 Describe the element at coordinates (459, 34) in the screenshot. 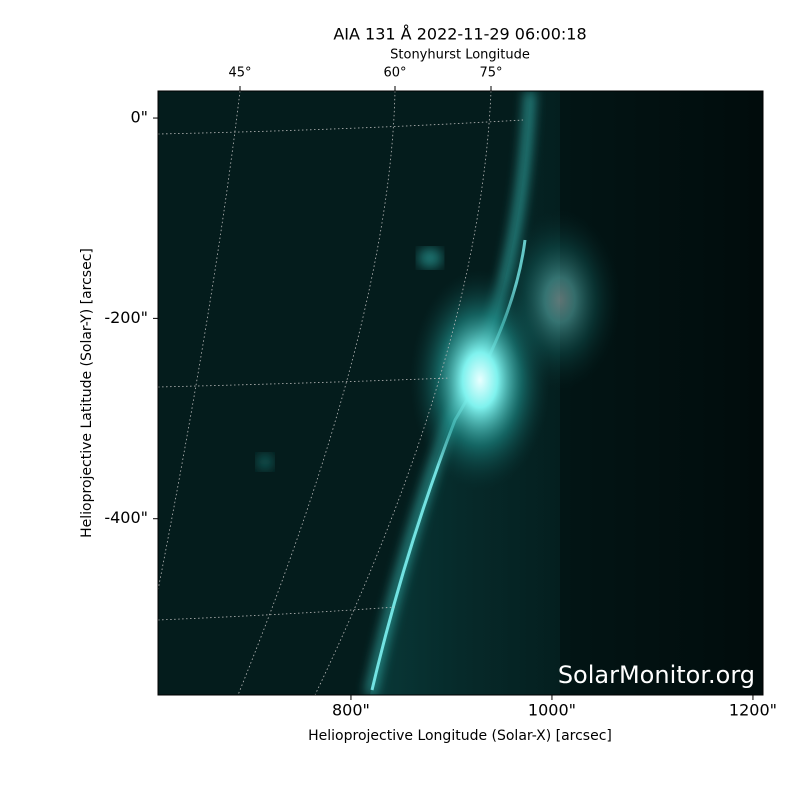

I see `title: AIA 131 Å 2022-11-29 06:00:18` at that location.